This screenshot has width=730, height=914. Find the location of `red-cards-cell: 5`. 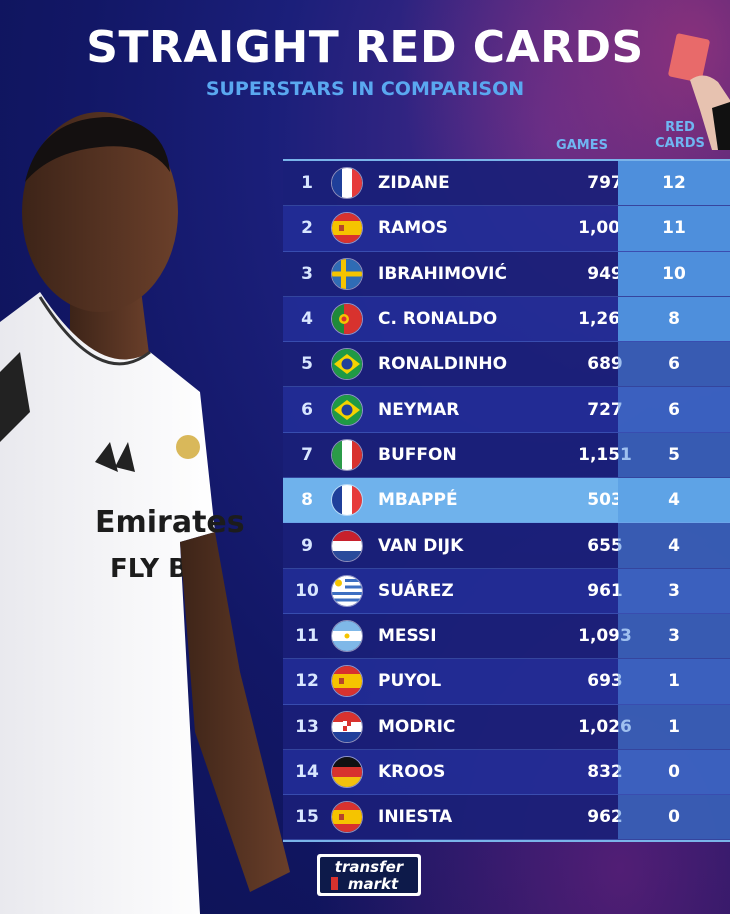

red-cards-cell: 5 is located at coordinates (674, 455).